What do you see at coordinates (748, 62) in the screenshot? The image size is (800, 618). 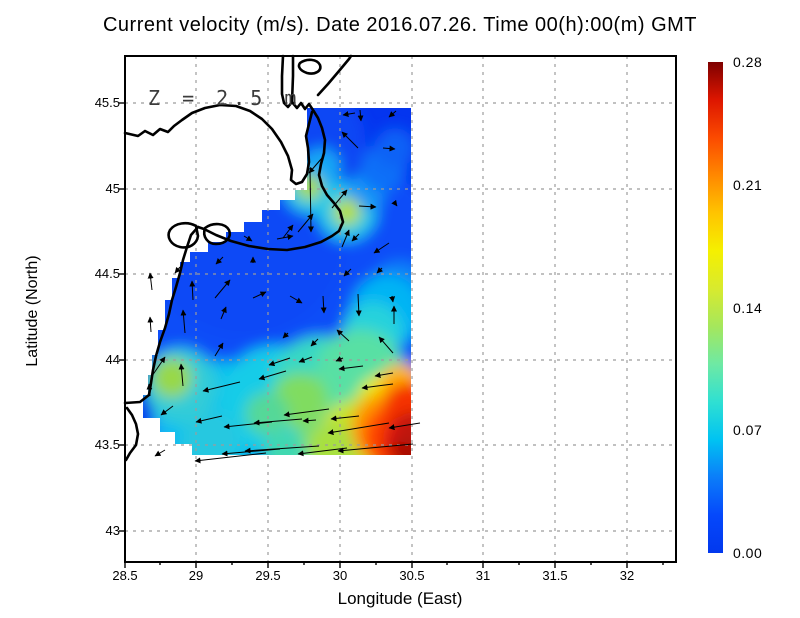 I see `colorbar-tick-label: 0.28` at bounding box center [748, 62].